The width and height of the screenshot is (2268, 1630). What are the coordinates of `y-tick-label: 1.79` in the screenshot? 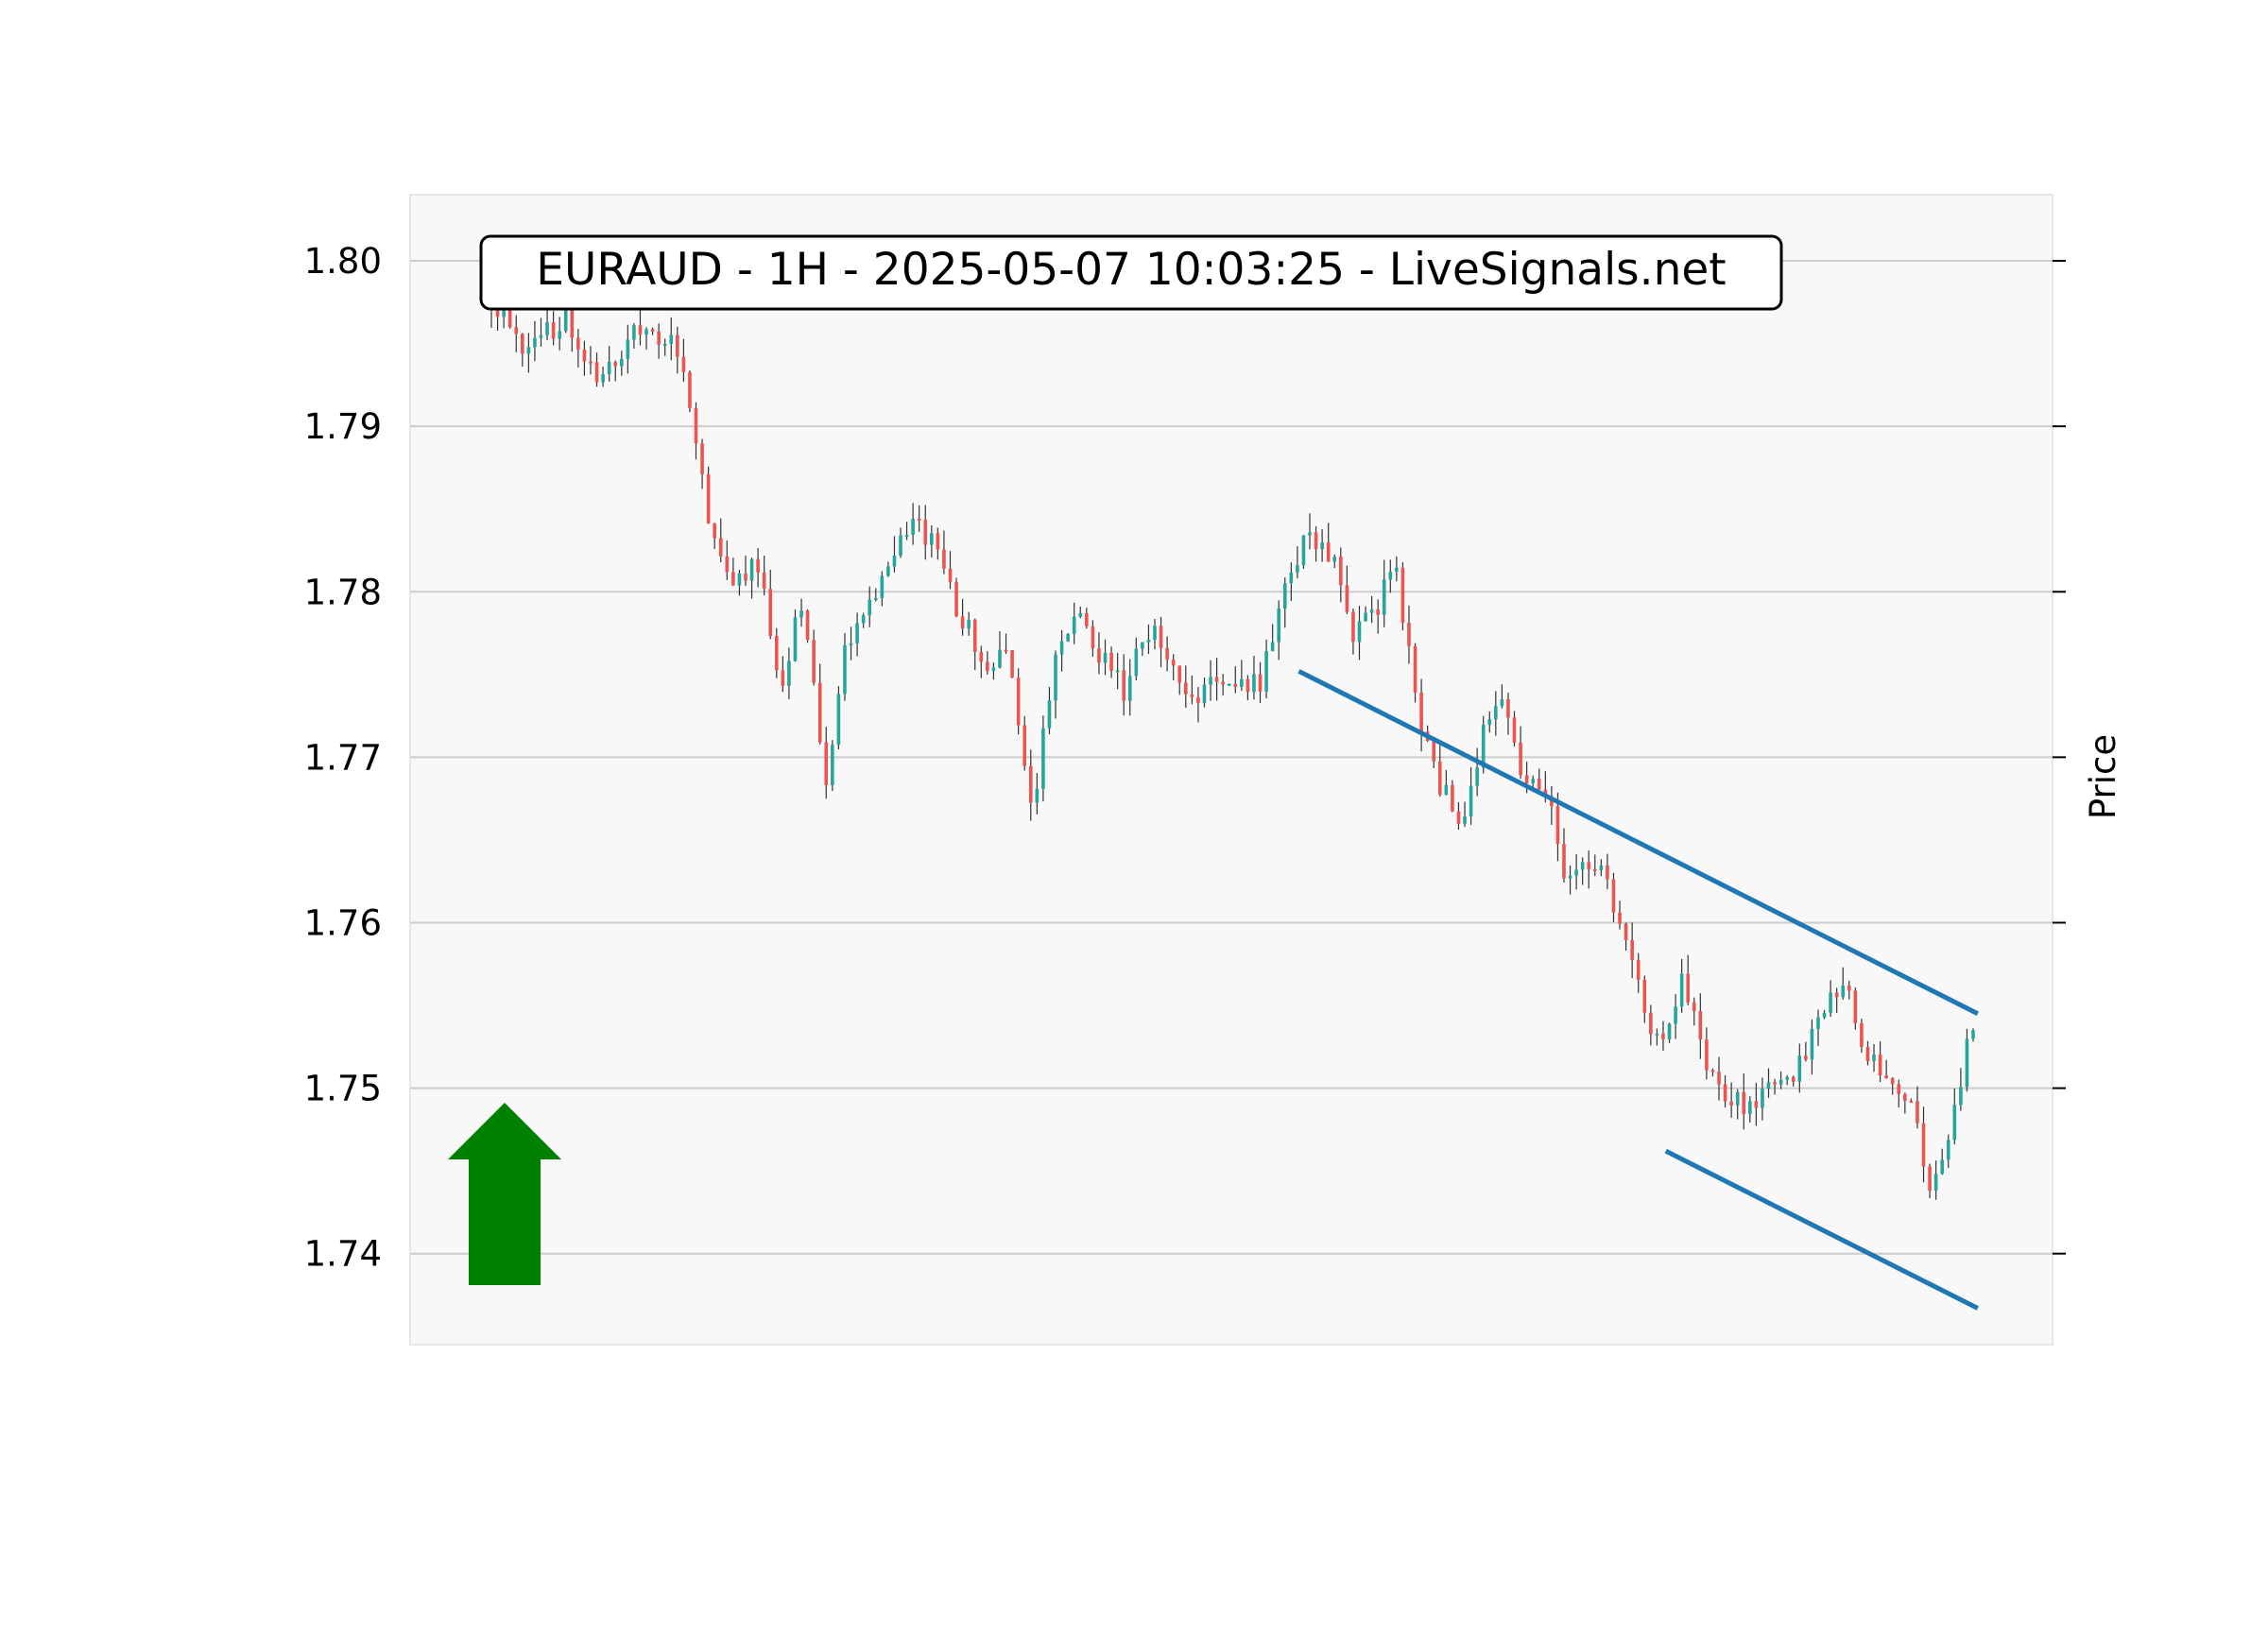 It's located at (343, 427).